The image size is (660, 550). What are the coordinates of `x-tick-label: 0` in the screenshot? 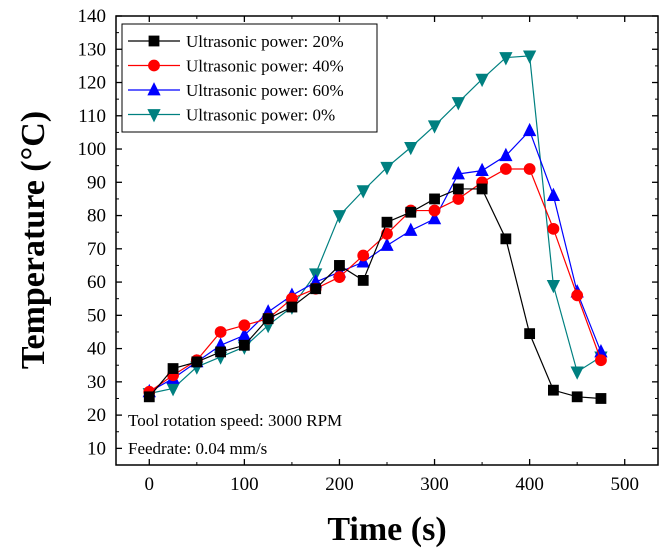 It's located at (150, 484).